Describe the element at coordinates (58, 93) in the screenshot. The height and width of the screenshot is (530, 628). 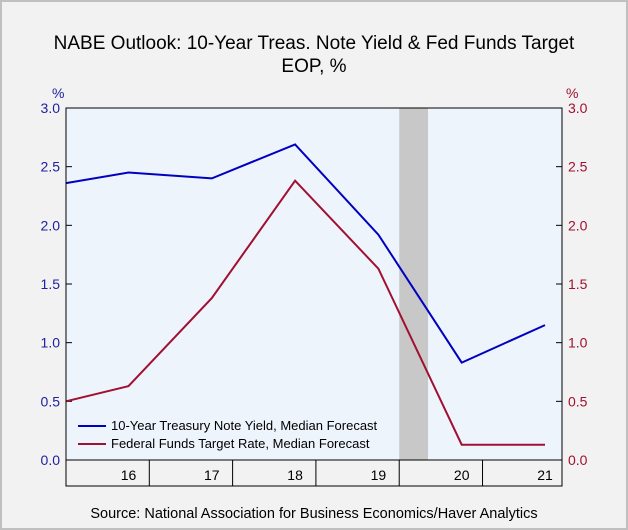
I see `left-axis-unit: %` at that location.